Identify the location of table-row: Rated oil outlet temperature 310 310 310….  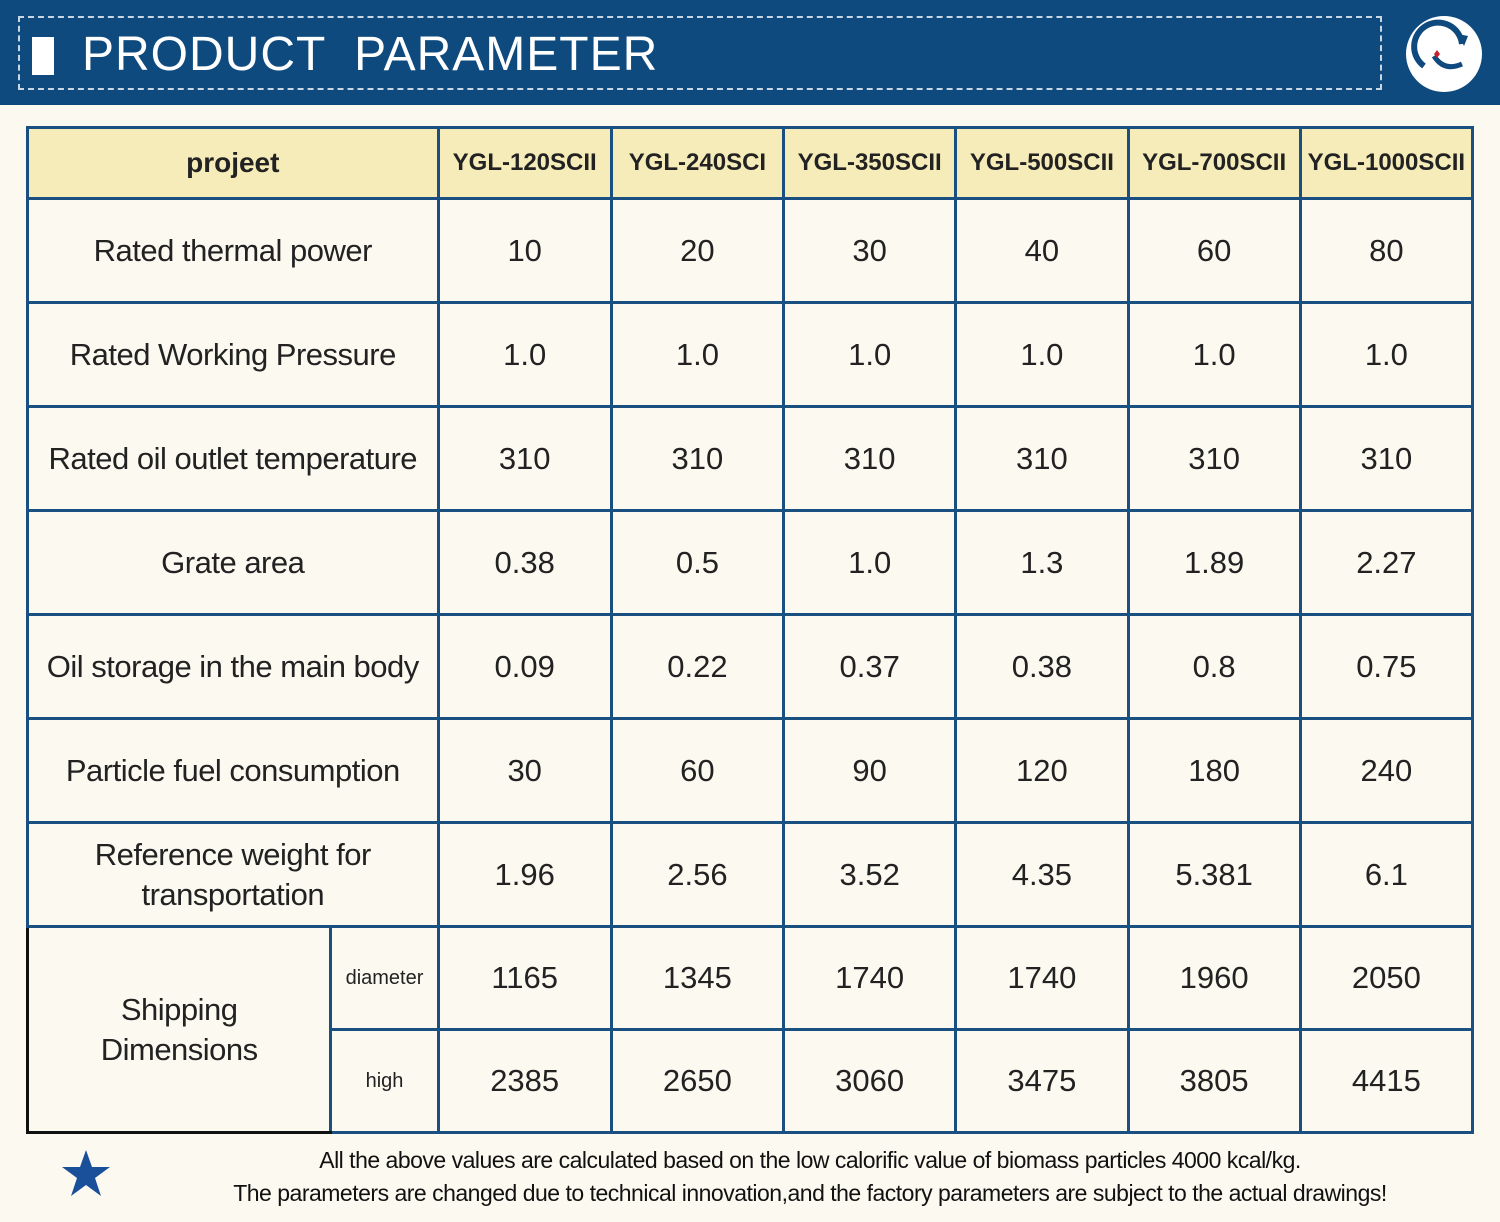
(750, 458).